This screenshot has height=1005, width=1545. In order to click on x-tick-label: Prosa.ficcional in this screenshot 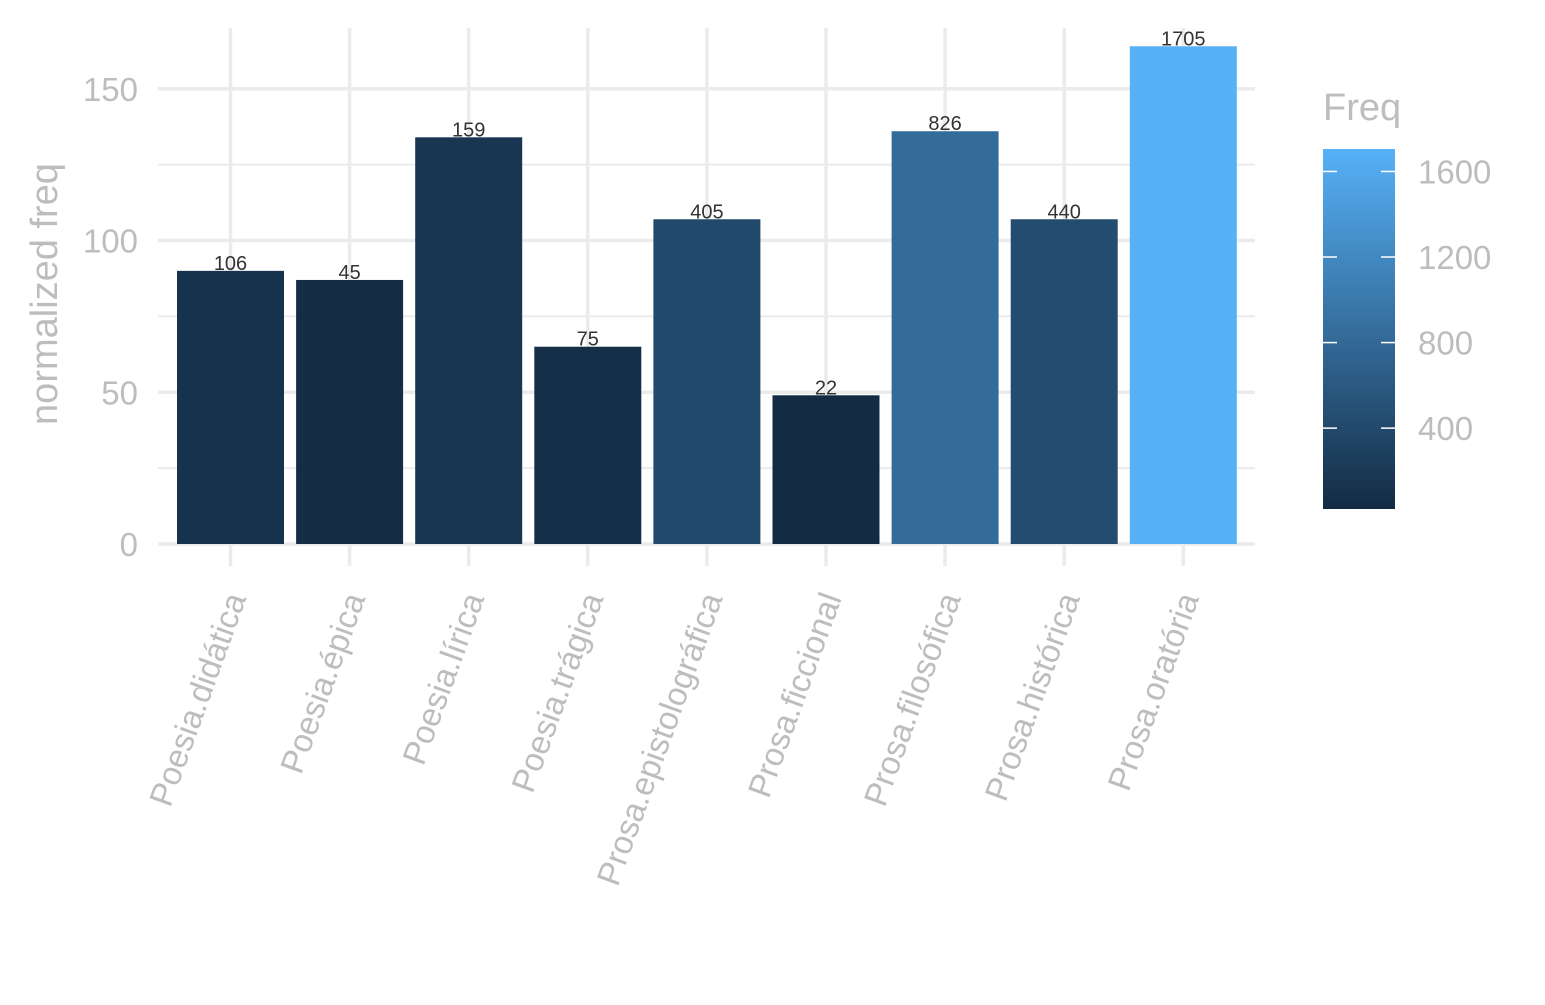, I will do `click(794, 695)`.